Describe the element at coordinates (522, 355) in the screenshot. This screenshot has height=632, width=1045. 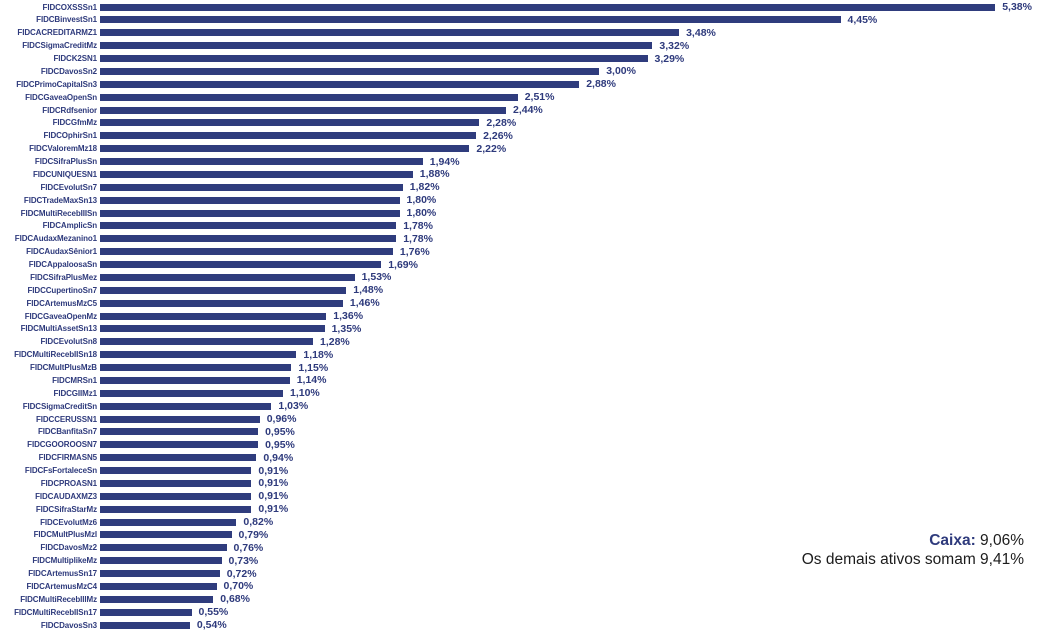
I see `bar-row: FIDCMultiRecebIISn18 1,18%` at that location.